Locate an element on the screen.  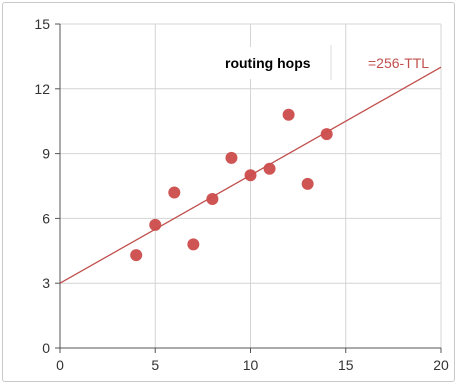
x-tick-label: 15 is located at coordinates (346, 365).